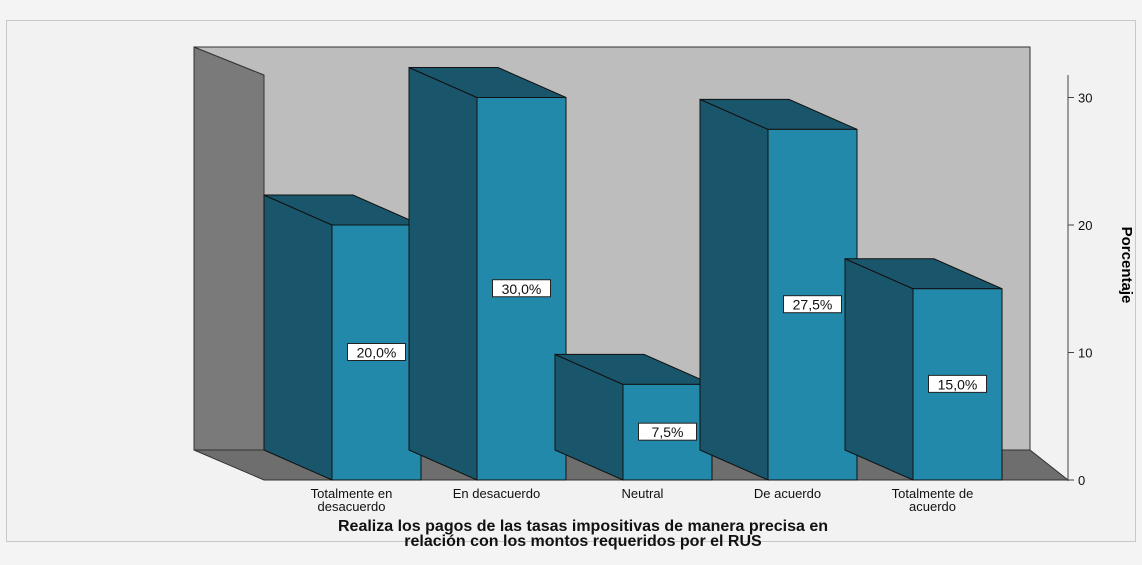 The width and height of the screenshot is (1142, 565). I want to click on data-label: 20,0%, so click(376, 352).